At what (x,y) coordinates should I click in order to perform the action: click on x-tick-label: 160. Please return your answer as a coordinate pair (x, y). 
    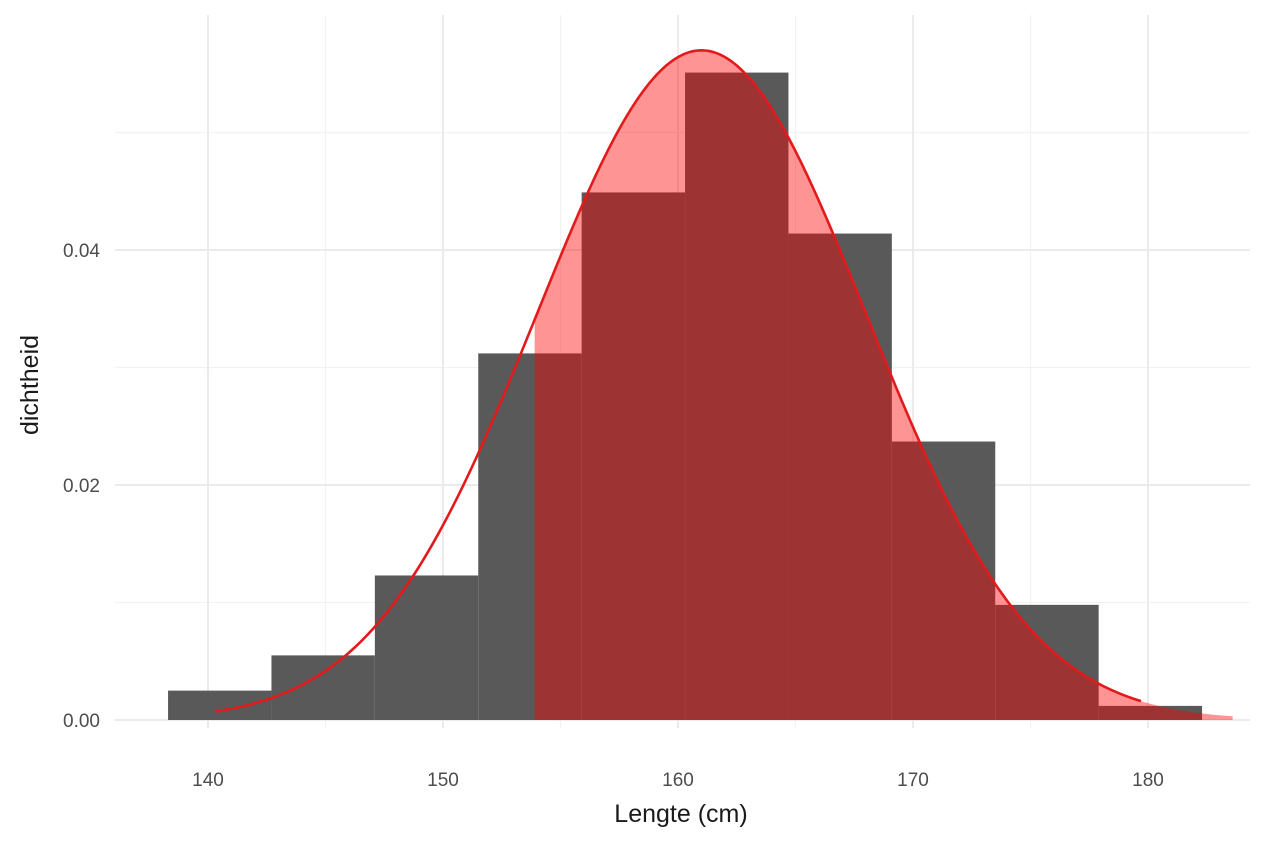
    Looking at the image, I should click on (678, 780).